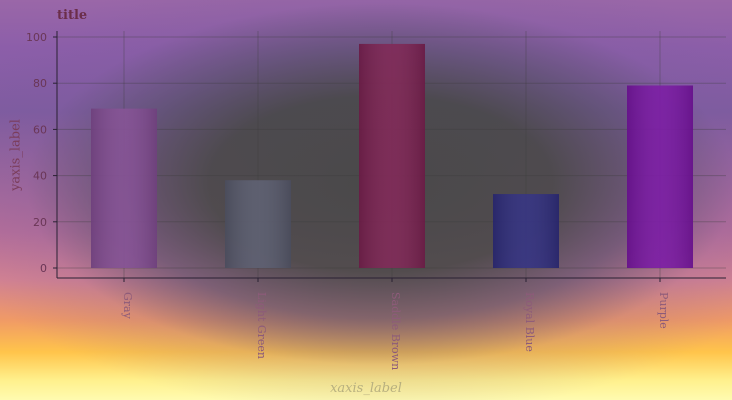 The width and height of the screenshot is (732, 400). What do you see at coordinates (395, 331) in the screenshot?
I see `x-tick-label: Saddle Brown` at bounding box center [395, 331].